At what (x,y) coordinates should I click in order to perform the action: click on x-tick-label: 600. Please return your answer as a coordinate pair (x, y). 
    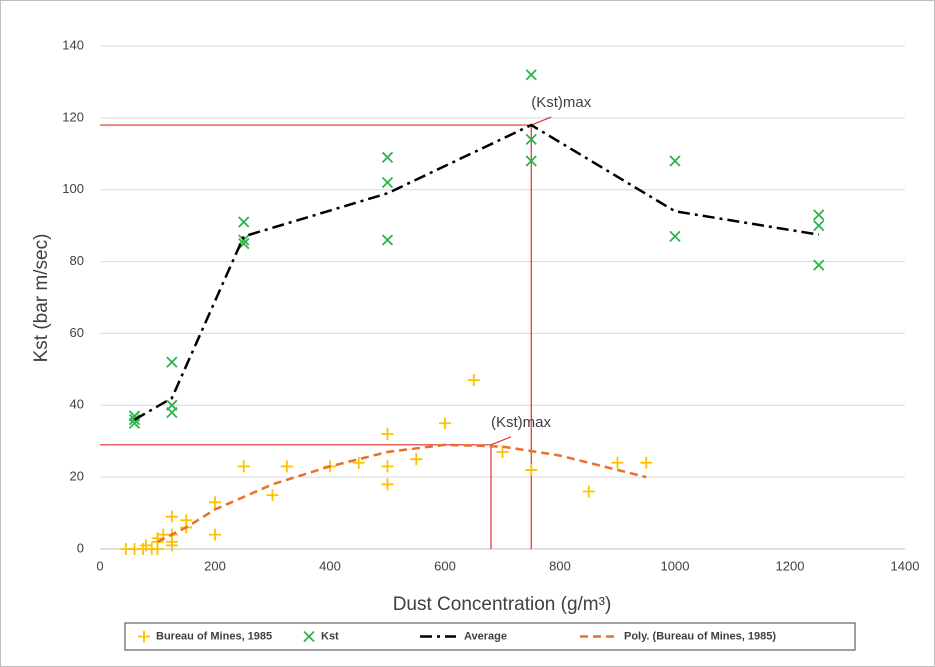
    Looking at the image, I should click on (445, 565).